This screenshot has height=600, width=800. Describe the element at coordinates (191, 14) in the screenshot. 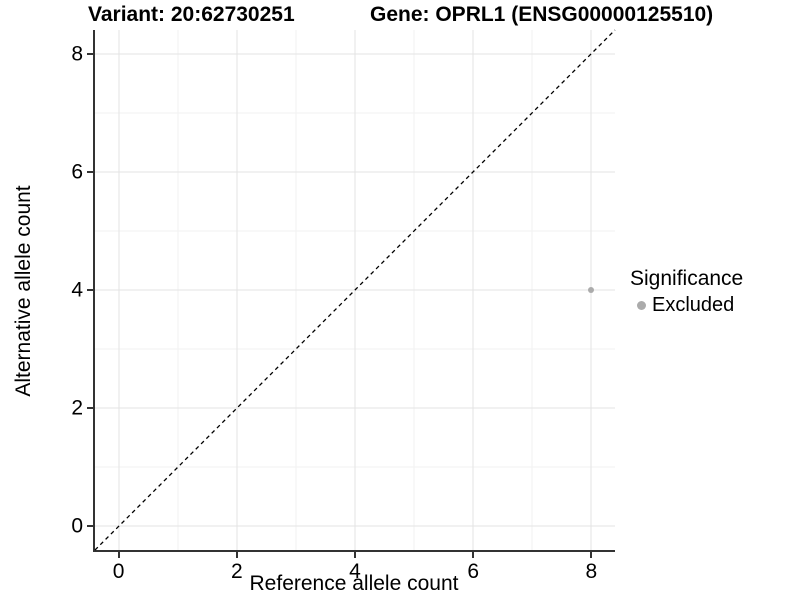

I see `plot-title-variant: Variant: 20:62730251` at that location.